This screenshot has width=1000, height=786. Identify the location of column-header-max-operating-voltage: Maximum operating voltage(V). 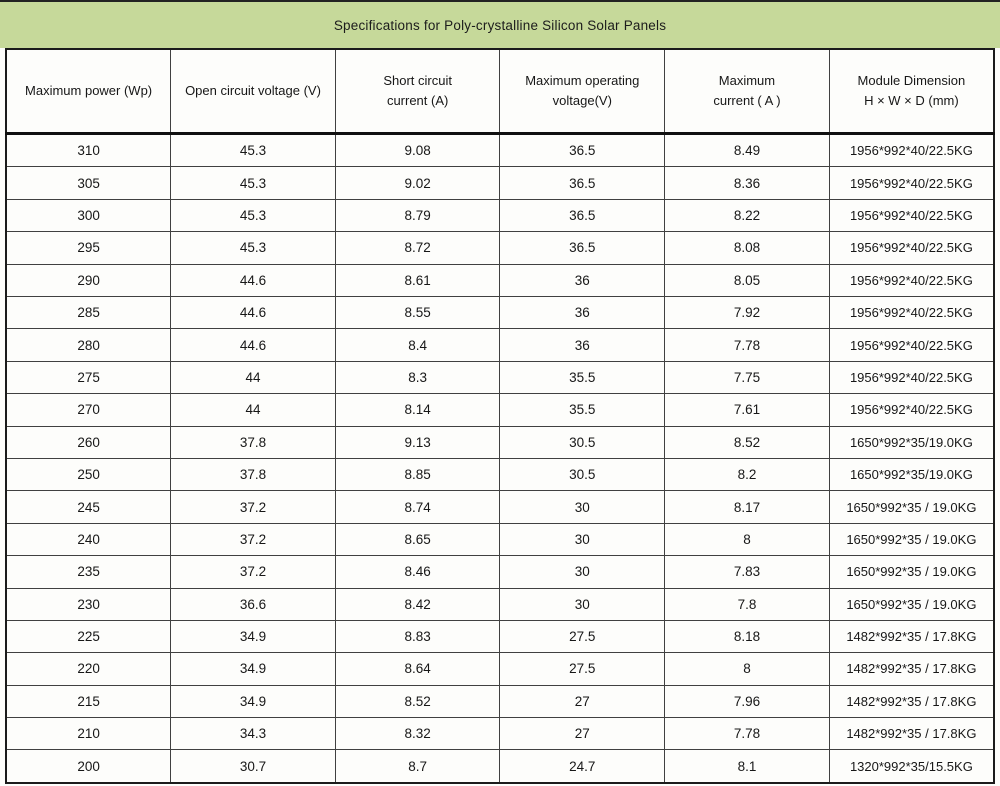
(582, 91).